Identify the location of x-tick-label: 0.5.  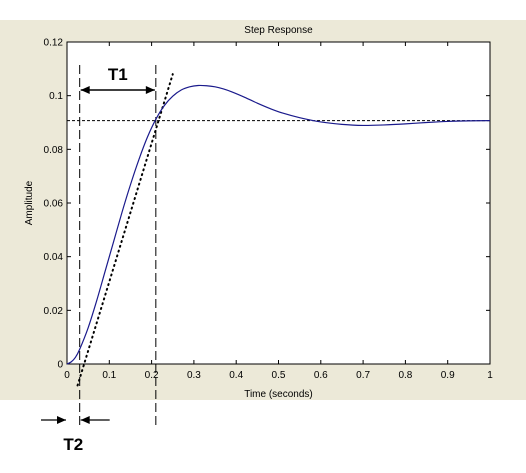
(279, 375).